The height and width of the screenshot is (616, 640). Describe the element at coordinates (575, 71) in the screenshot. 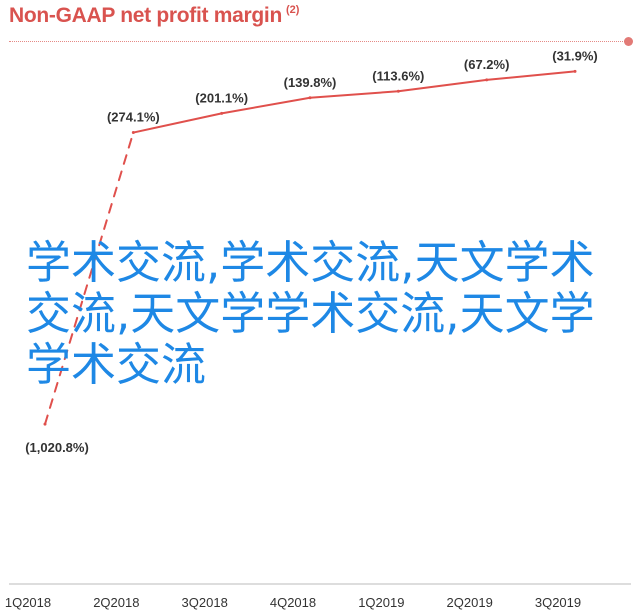

I see `data-point-3Q2019` at that location.